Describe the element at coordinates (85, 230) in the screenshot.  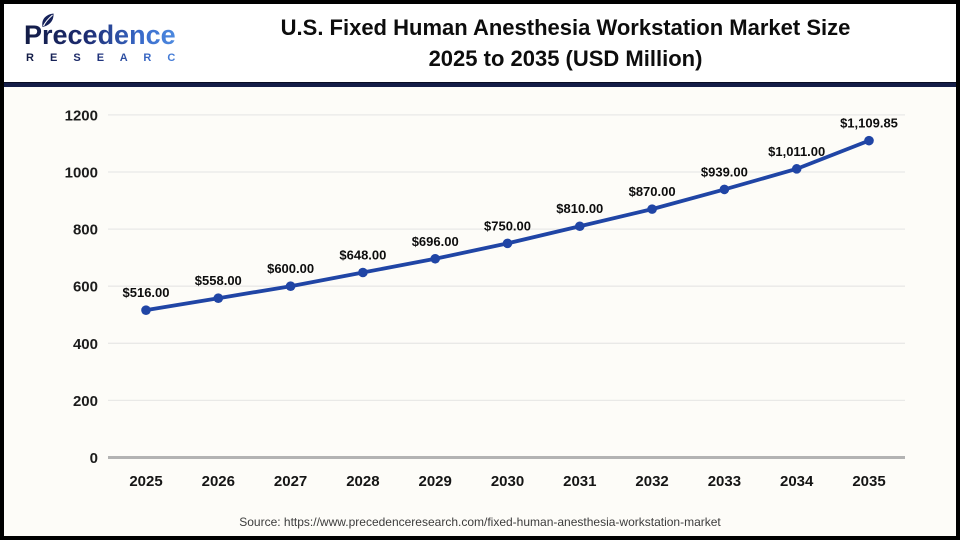
I see `y-axis-tick: 800` at that location.